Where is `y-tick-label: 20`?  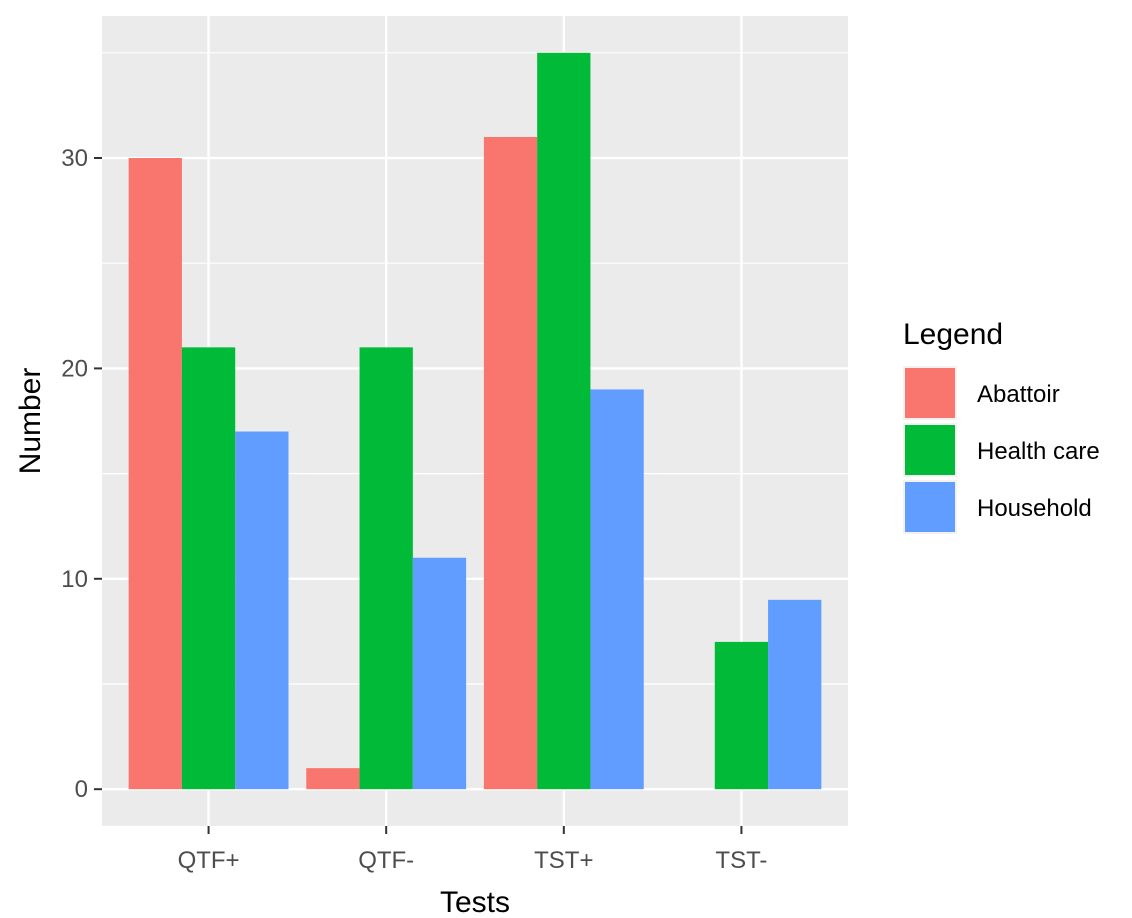 y-tick-label: 20 is located at coordinates (74, 368).